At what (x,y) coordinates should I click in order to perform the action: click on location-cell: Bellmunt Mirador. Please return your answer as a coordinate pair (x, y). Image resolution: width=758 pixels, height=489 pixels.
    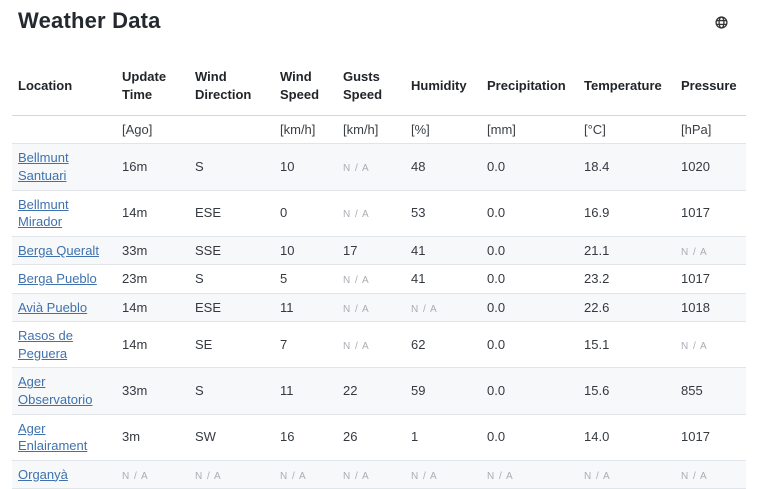
    Looking at the image, I should click on (64, 213).